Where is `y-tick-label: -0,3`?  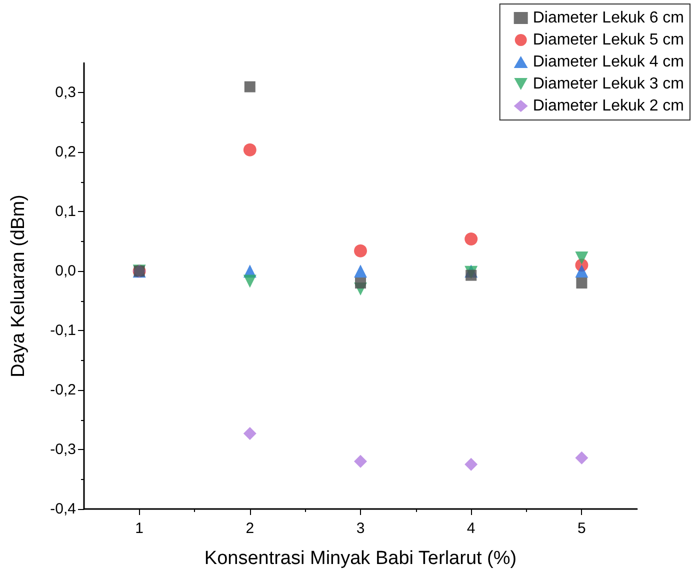
y-tick-label: -0,3 is located at coordinates (63, 449).